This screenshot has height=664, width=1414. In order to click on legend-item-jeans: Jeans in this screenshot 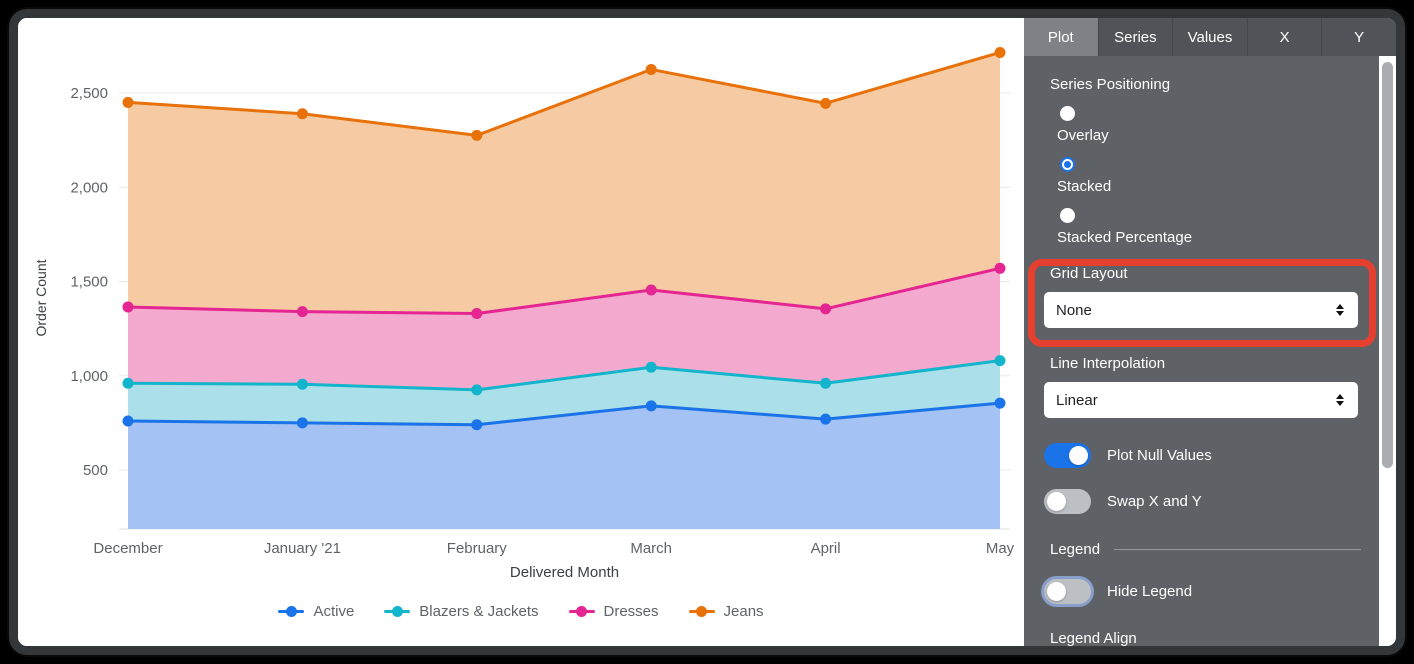, I will do `click(726, 611)`.